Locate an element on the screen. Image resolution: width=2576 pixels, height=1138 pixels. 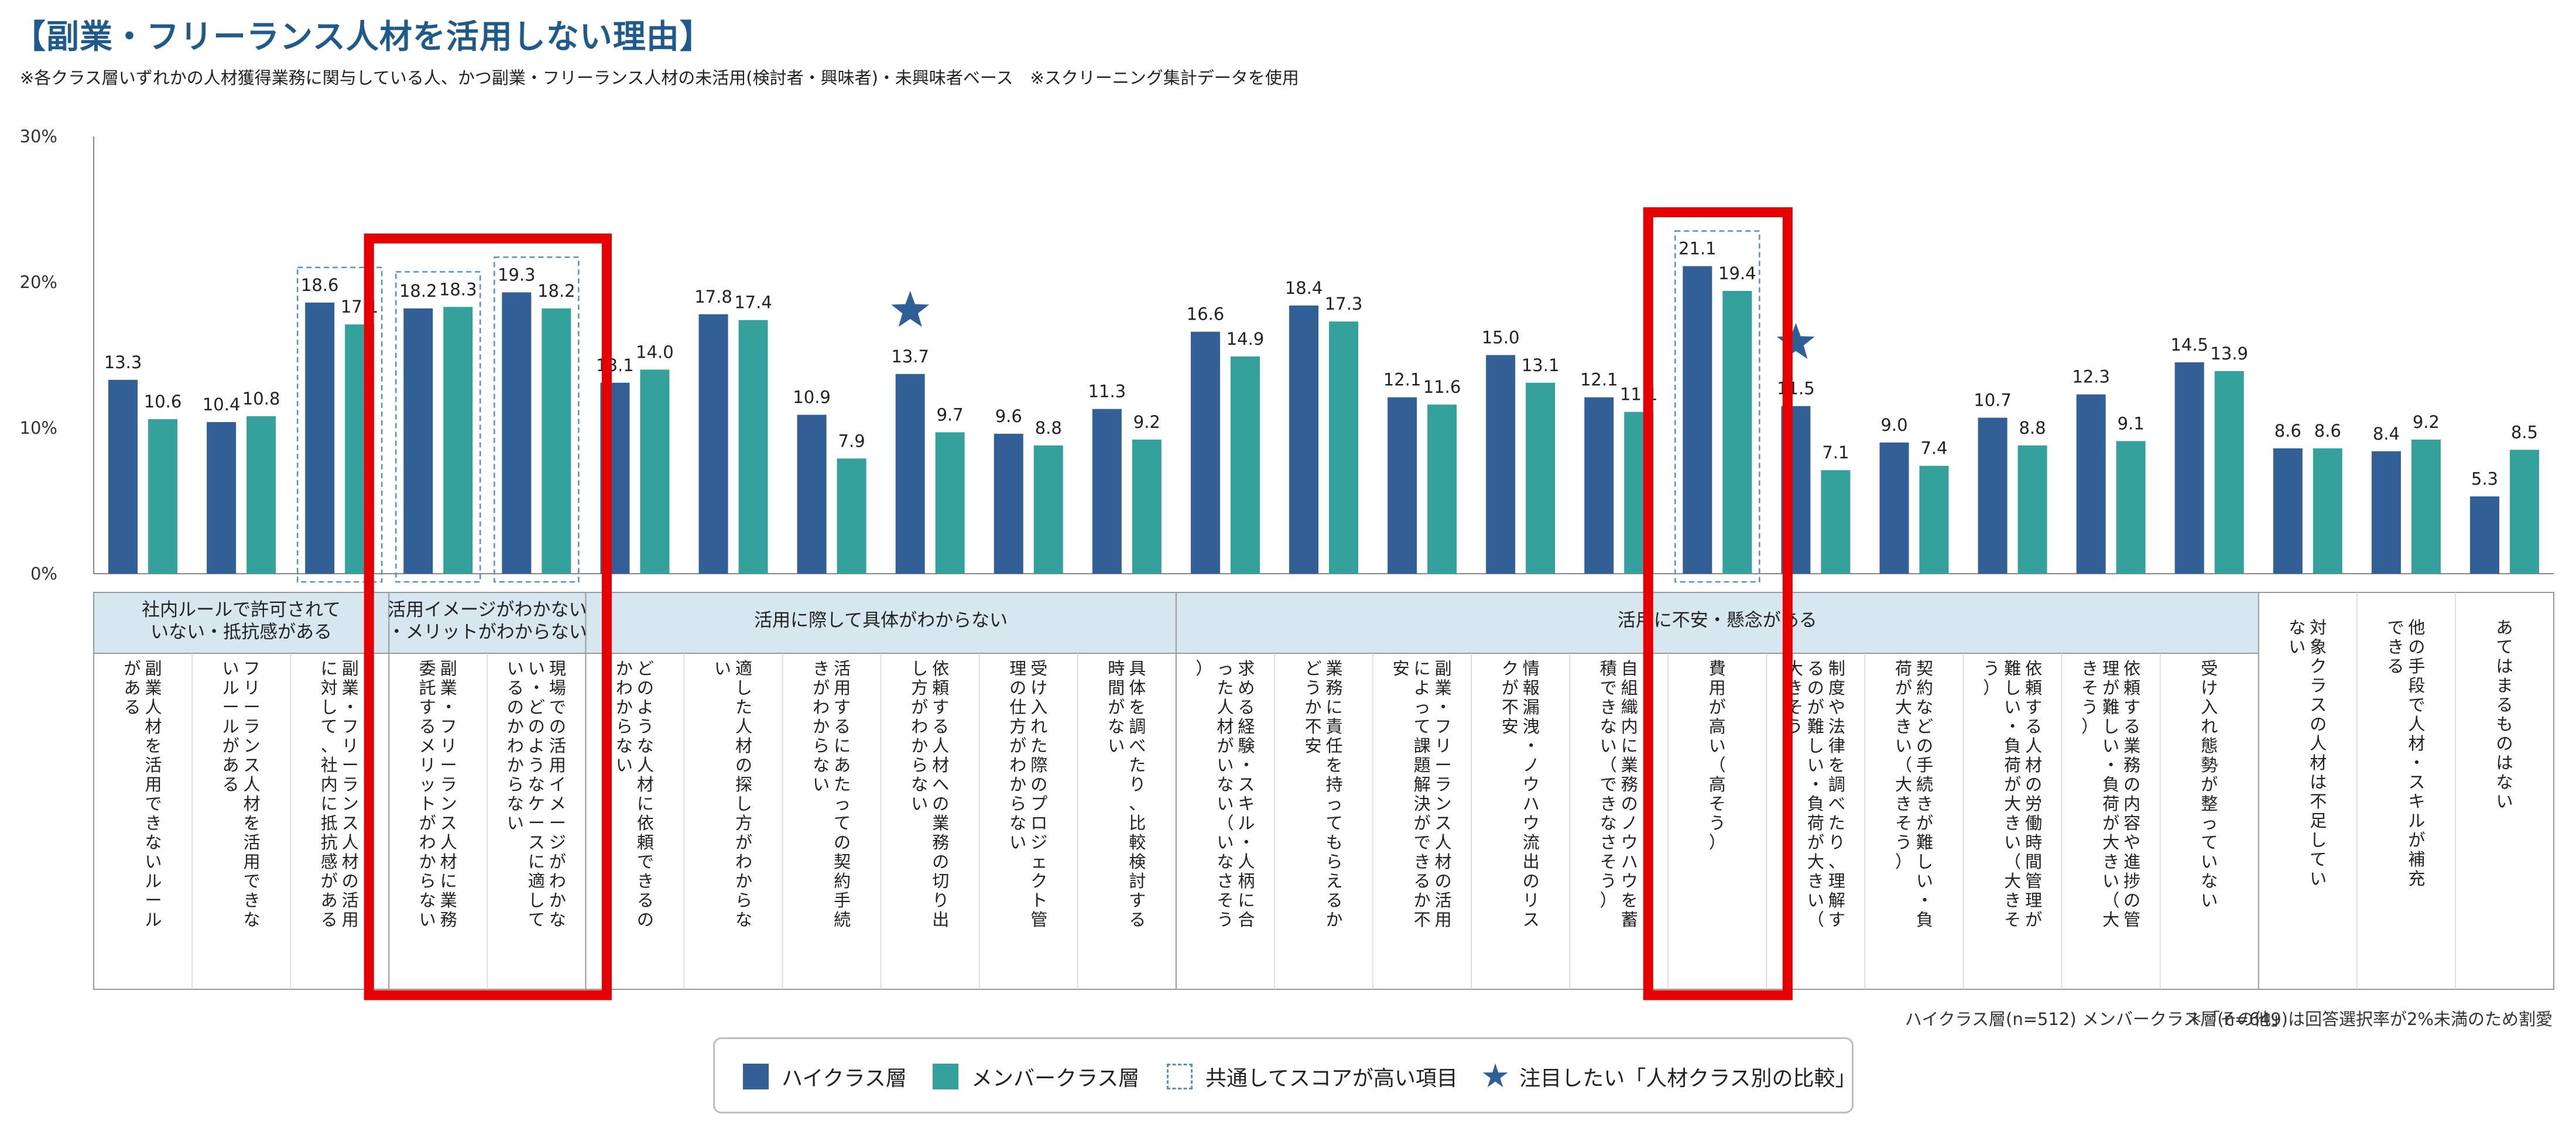
data-label-member-class: 11.6 is located at coordinates (1442, 387).